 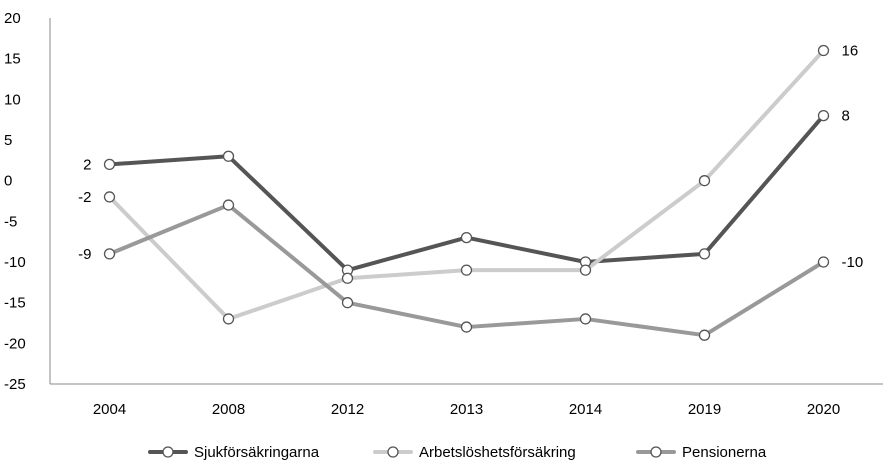 I want to click on y-tick-label: -25, so click(x=15, y=384).